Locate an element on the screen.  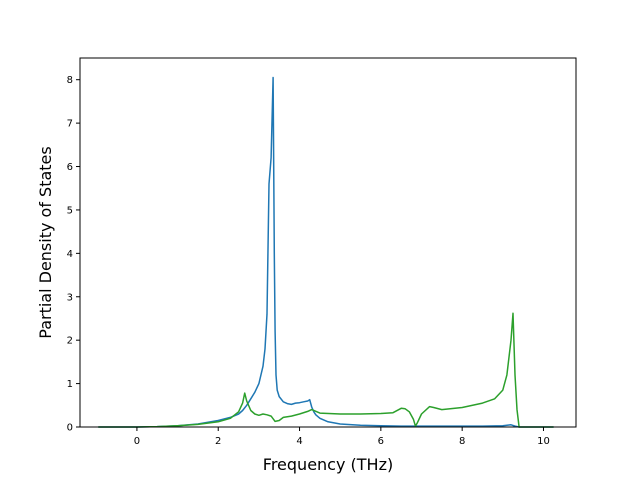
y-tick-label: 5 is located at coordinates (70, 210).